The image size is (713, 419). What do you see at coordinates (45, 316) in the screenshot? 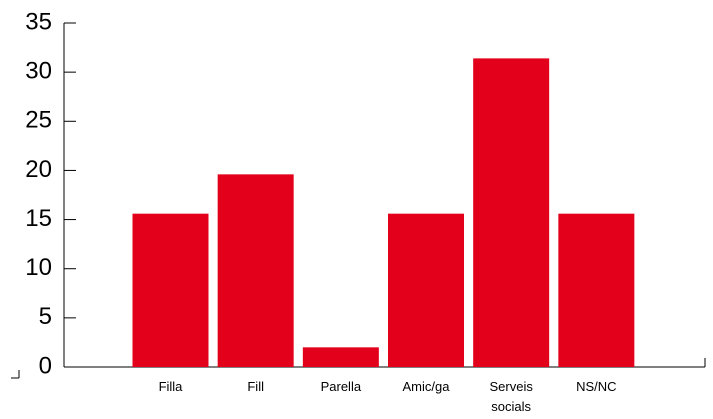
I see `y-tick-label: 5` at bounding box center [45, 316].